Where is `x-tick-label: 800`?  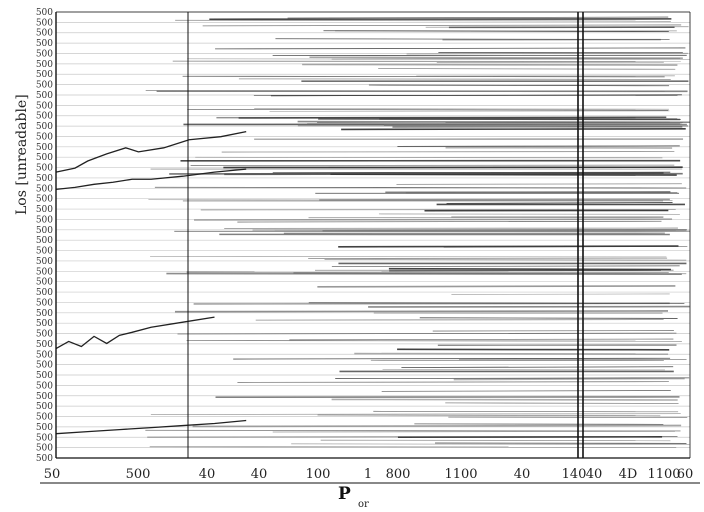 x-tick-label: 800 is located at coordinates (398, 474).